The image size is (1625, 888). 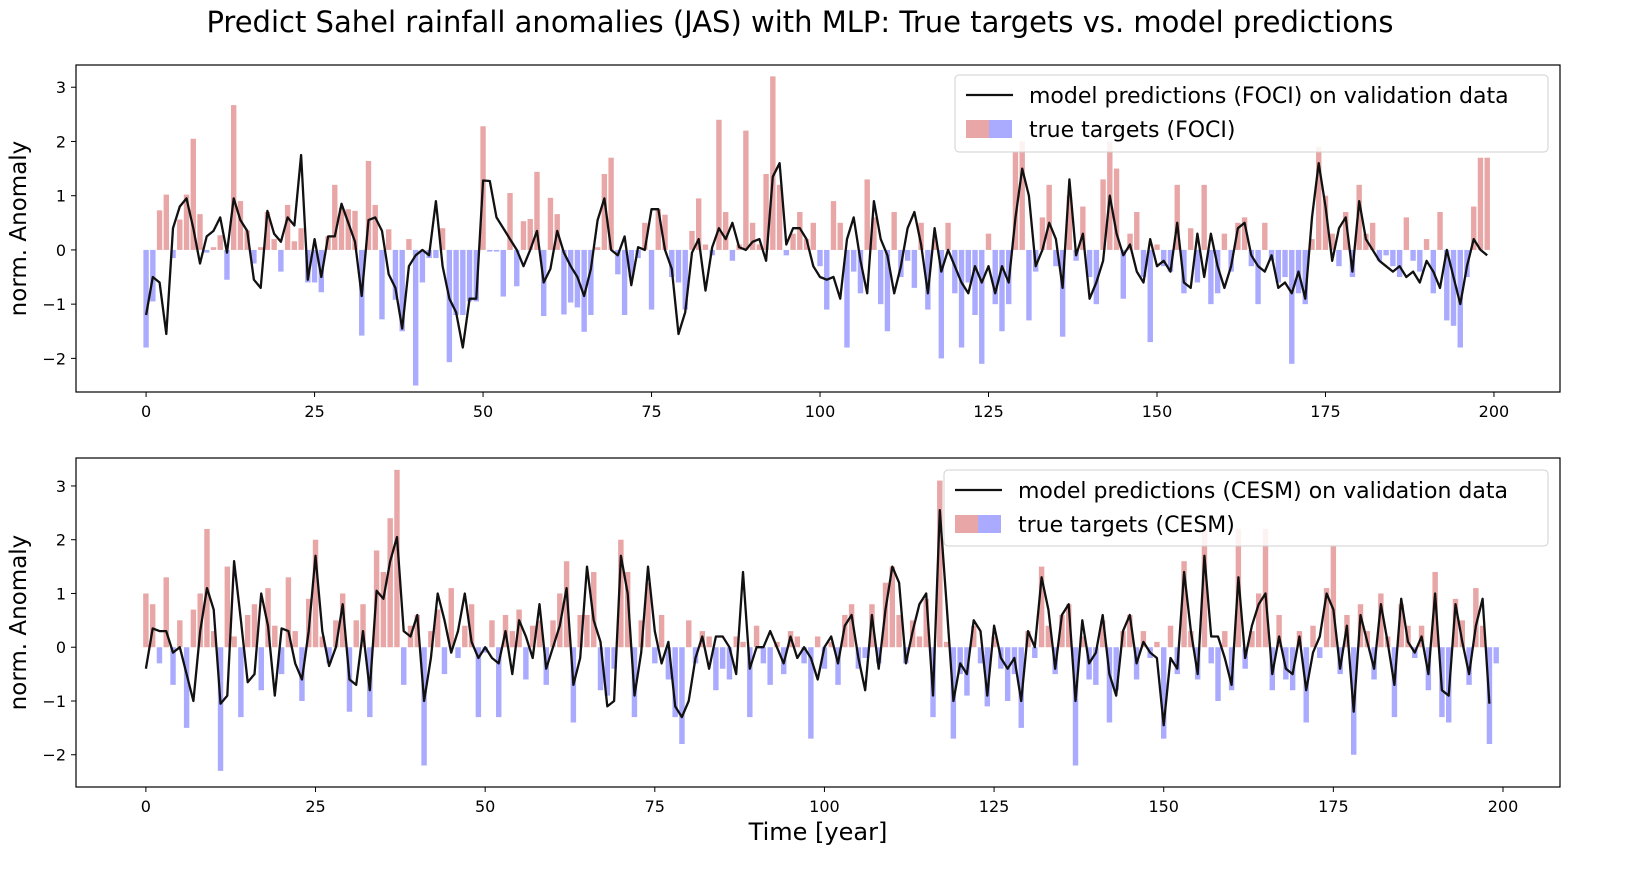 I want to click on legend-negative-swatch, so click(x=1000, y=129).